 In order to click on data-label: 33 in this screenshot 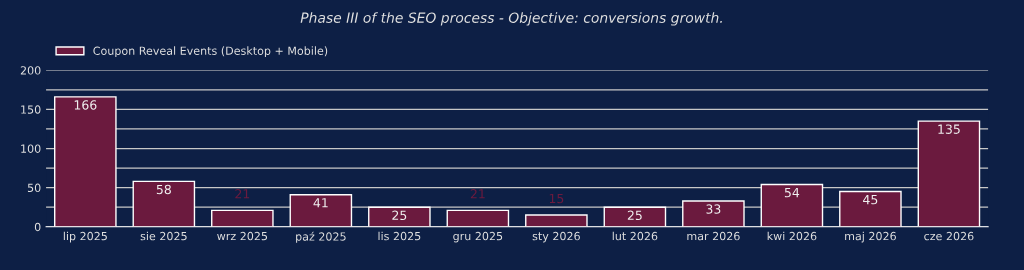, I will do `click(713, 209)`.